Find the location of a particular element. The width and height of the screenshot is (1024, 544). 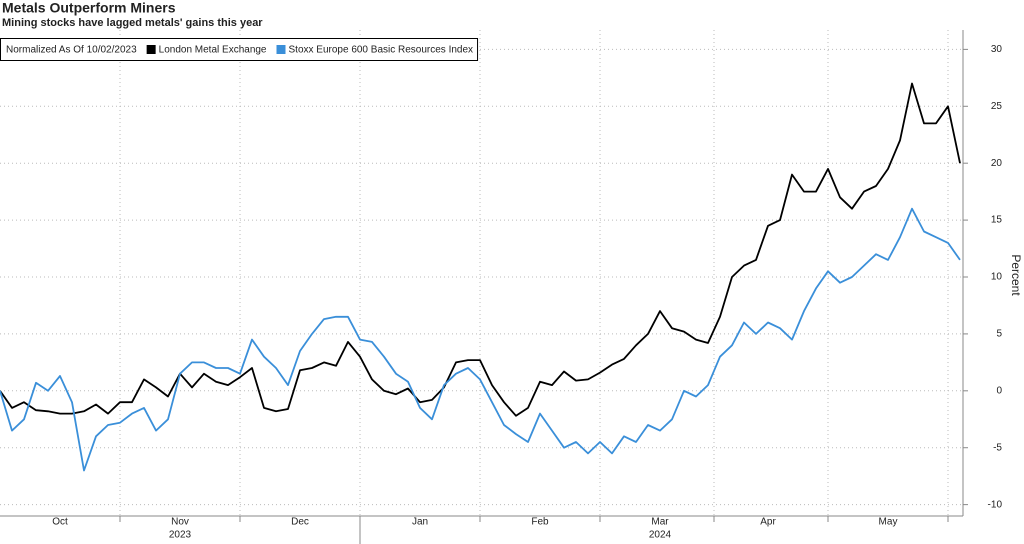

x-tick-label: Jan is located at coordinates (420, 522).